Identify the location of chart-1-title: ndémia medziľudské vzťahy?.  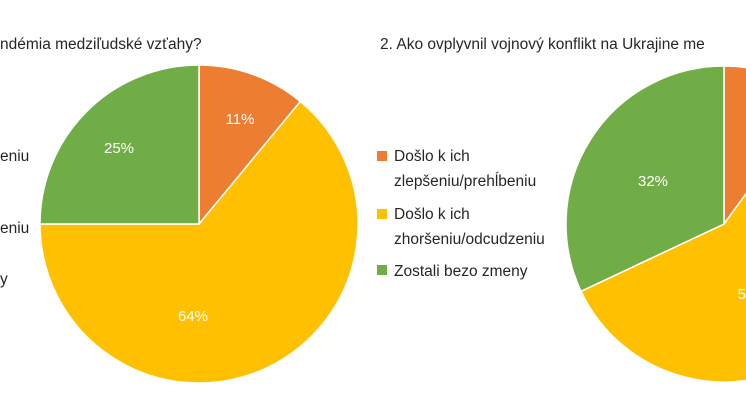
(101, 44).